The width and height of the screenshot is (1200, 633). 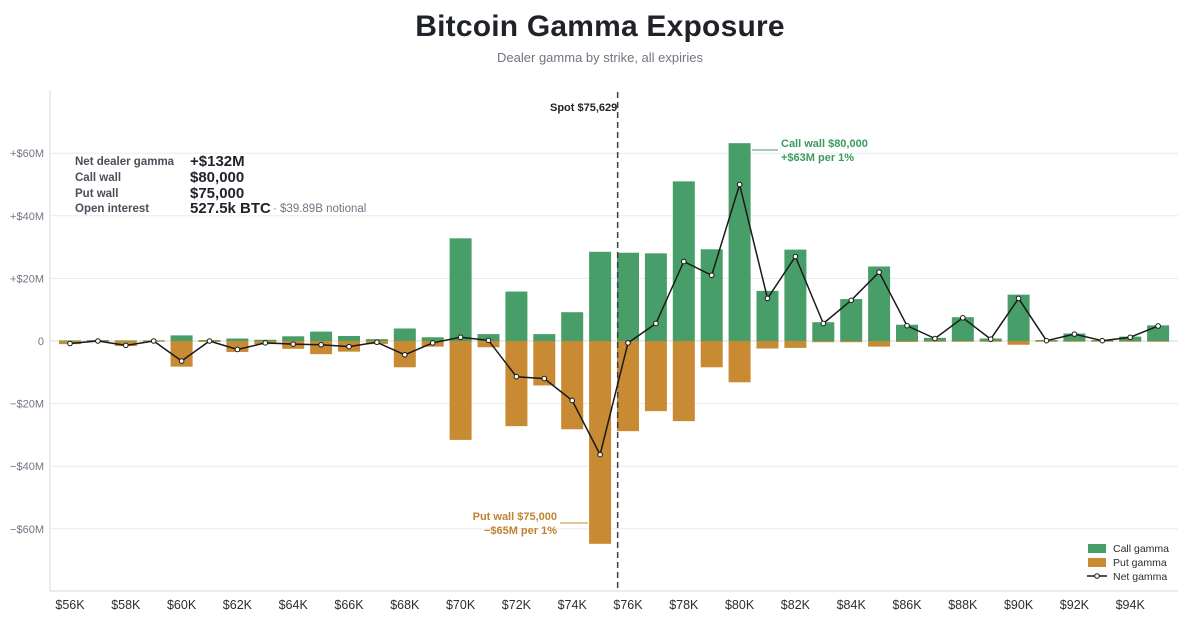 What do you see at coordinates (70, 605) in the screenshot?
I see `x-tick-label: $56K` at bounding box center [70, 605].